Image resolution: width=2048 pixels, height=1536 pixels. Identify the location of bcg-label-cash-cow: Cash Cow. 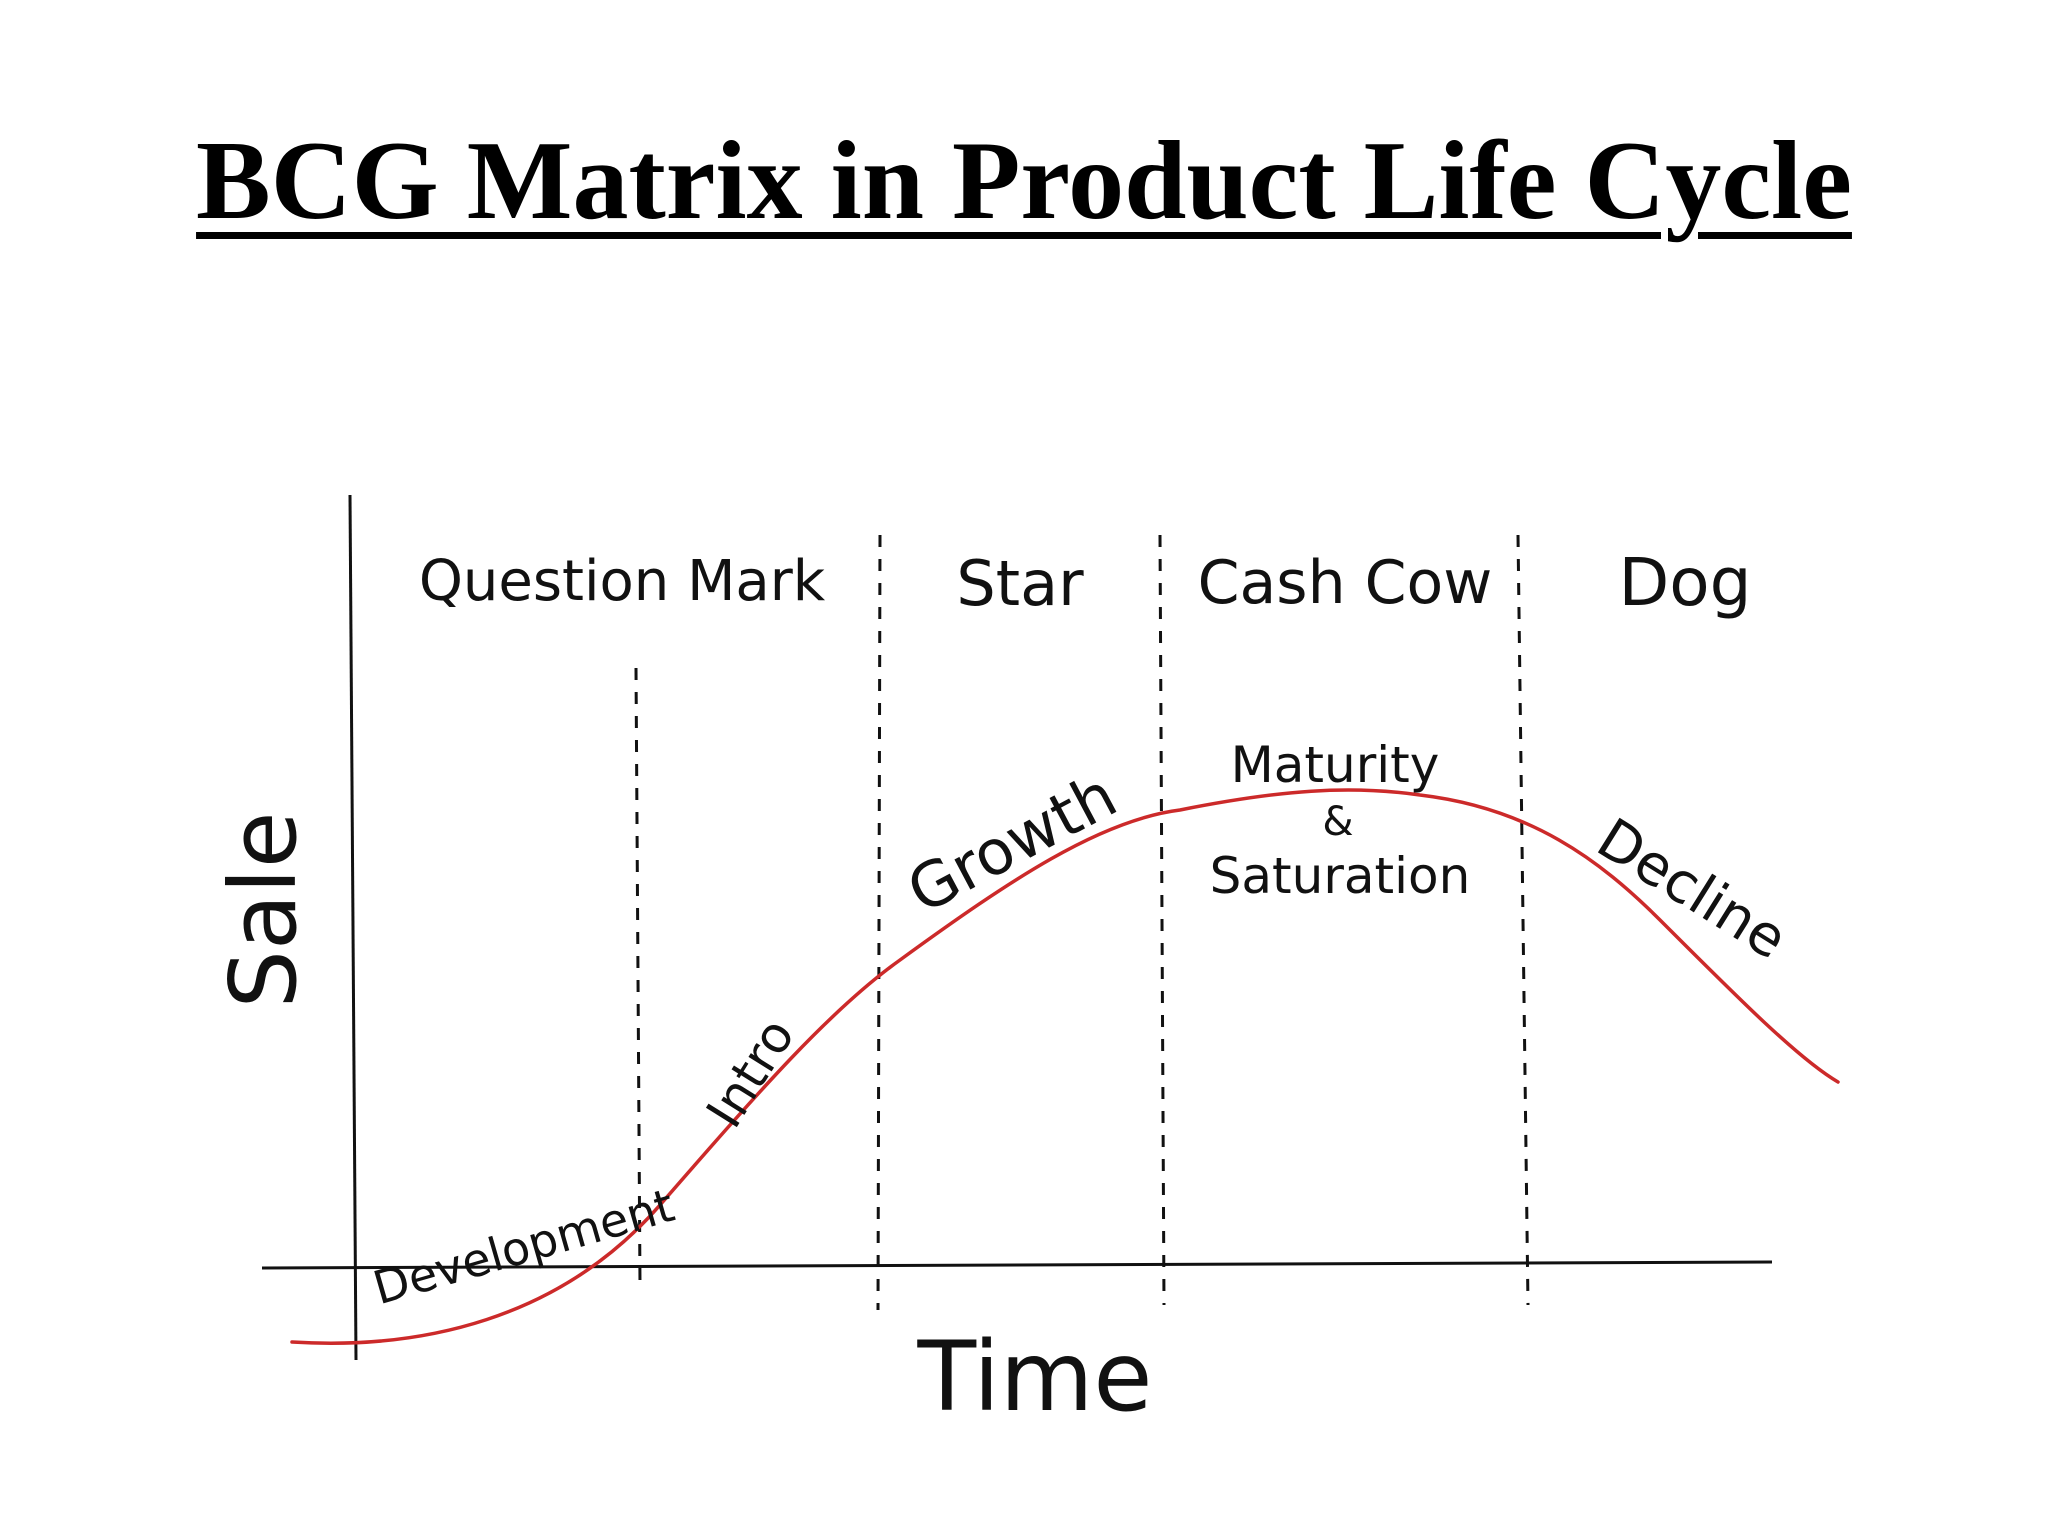
(1345, 583).